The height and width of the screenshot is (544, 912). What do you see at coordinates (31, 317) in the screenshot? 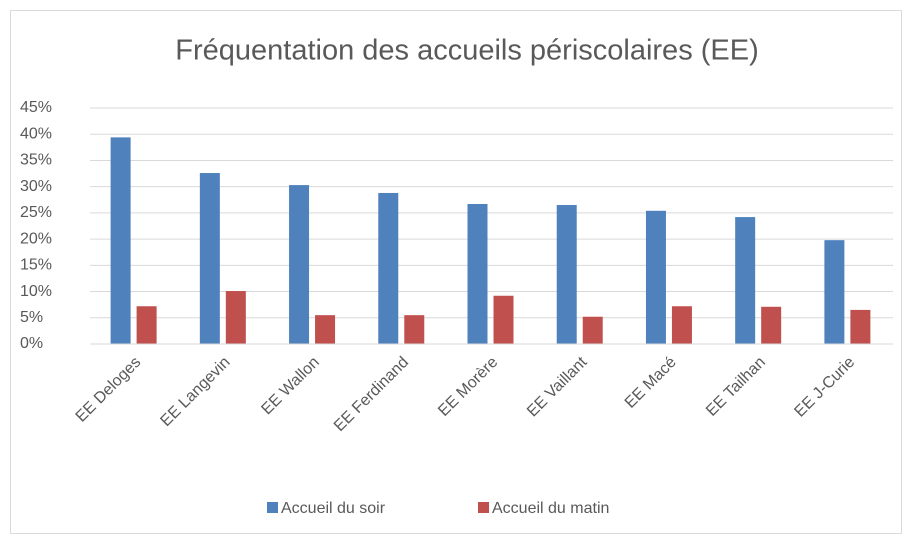
I see `y-tick-label: 5%` at bounding box center [31, 317].